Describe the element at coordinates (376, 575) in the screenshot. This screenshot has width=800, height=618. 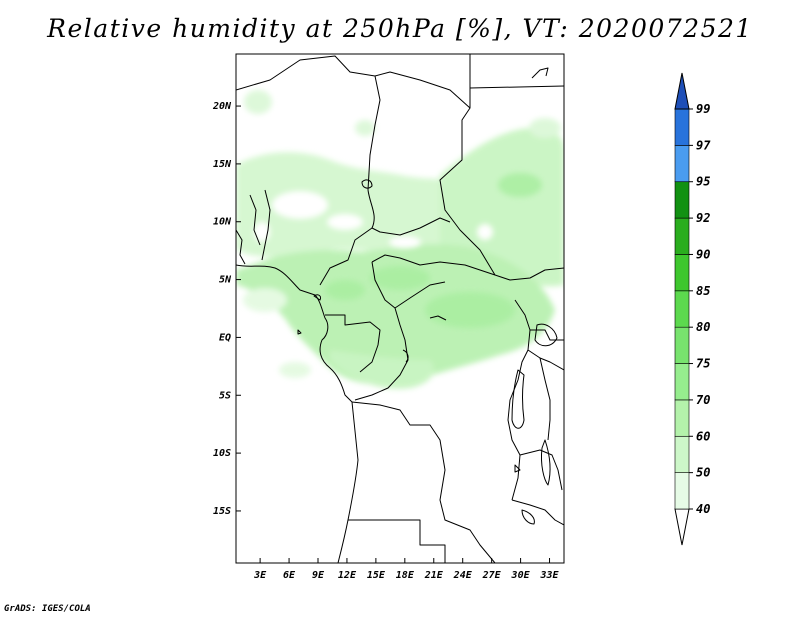
I see `longitude-label: 15E` at that location.